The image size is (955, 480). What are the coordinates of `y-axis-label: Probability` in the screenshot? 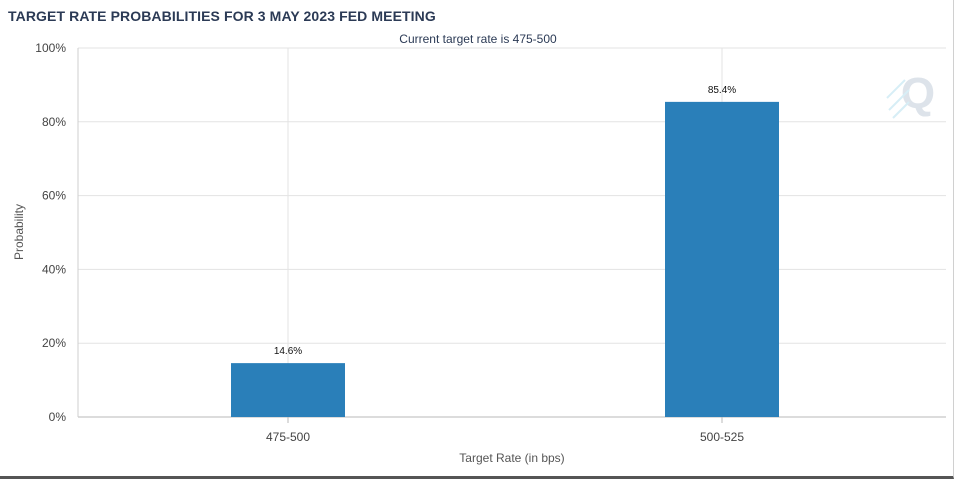 It's located at (19, 232).